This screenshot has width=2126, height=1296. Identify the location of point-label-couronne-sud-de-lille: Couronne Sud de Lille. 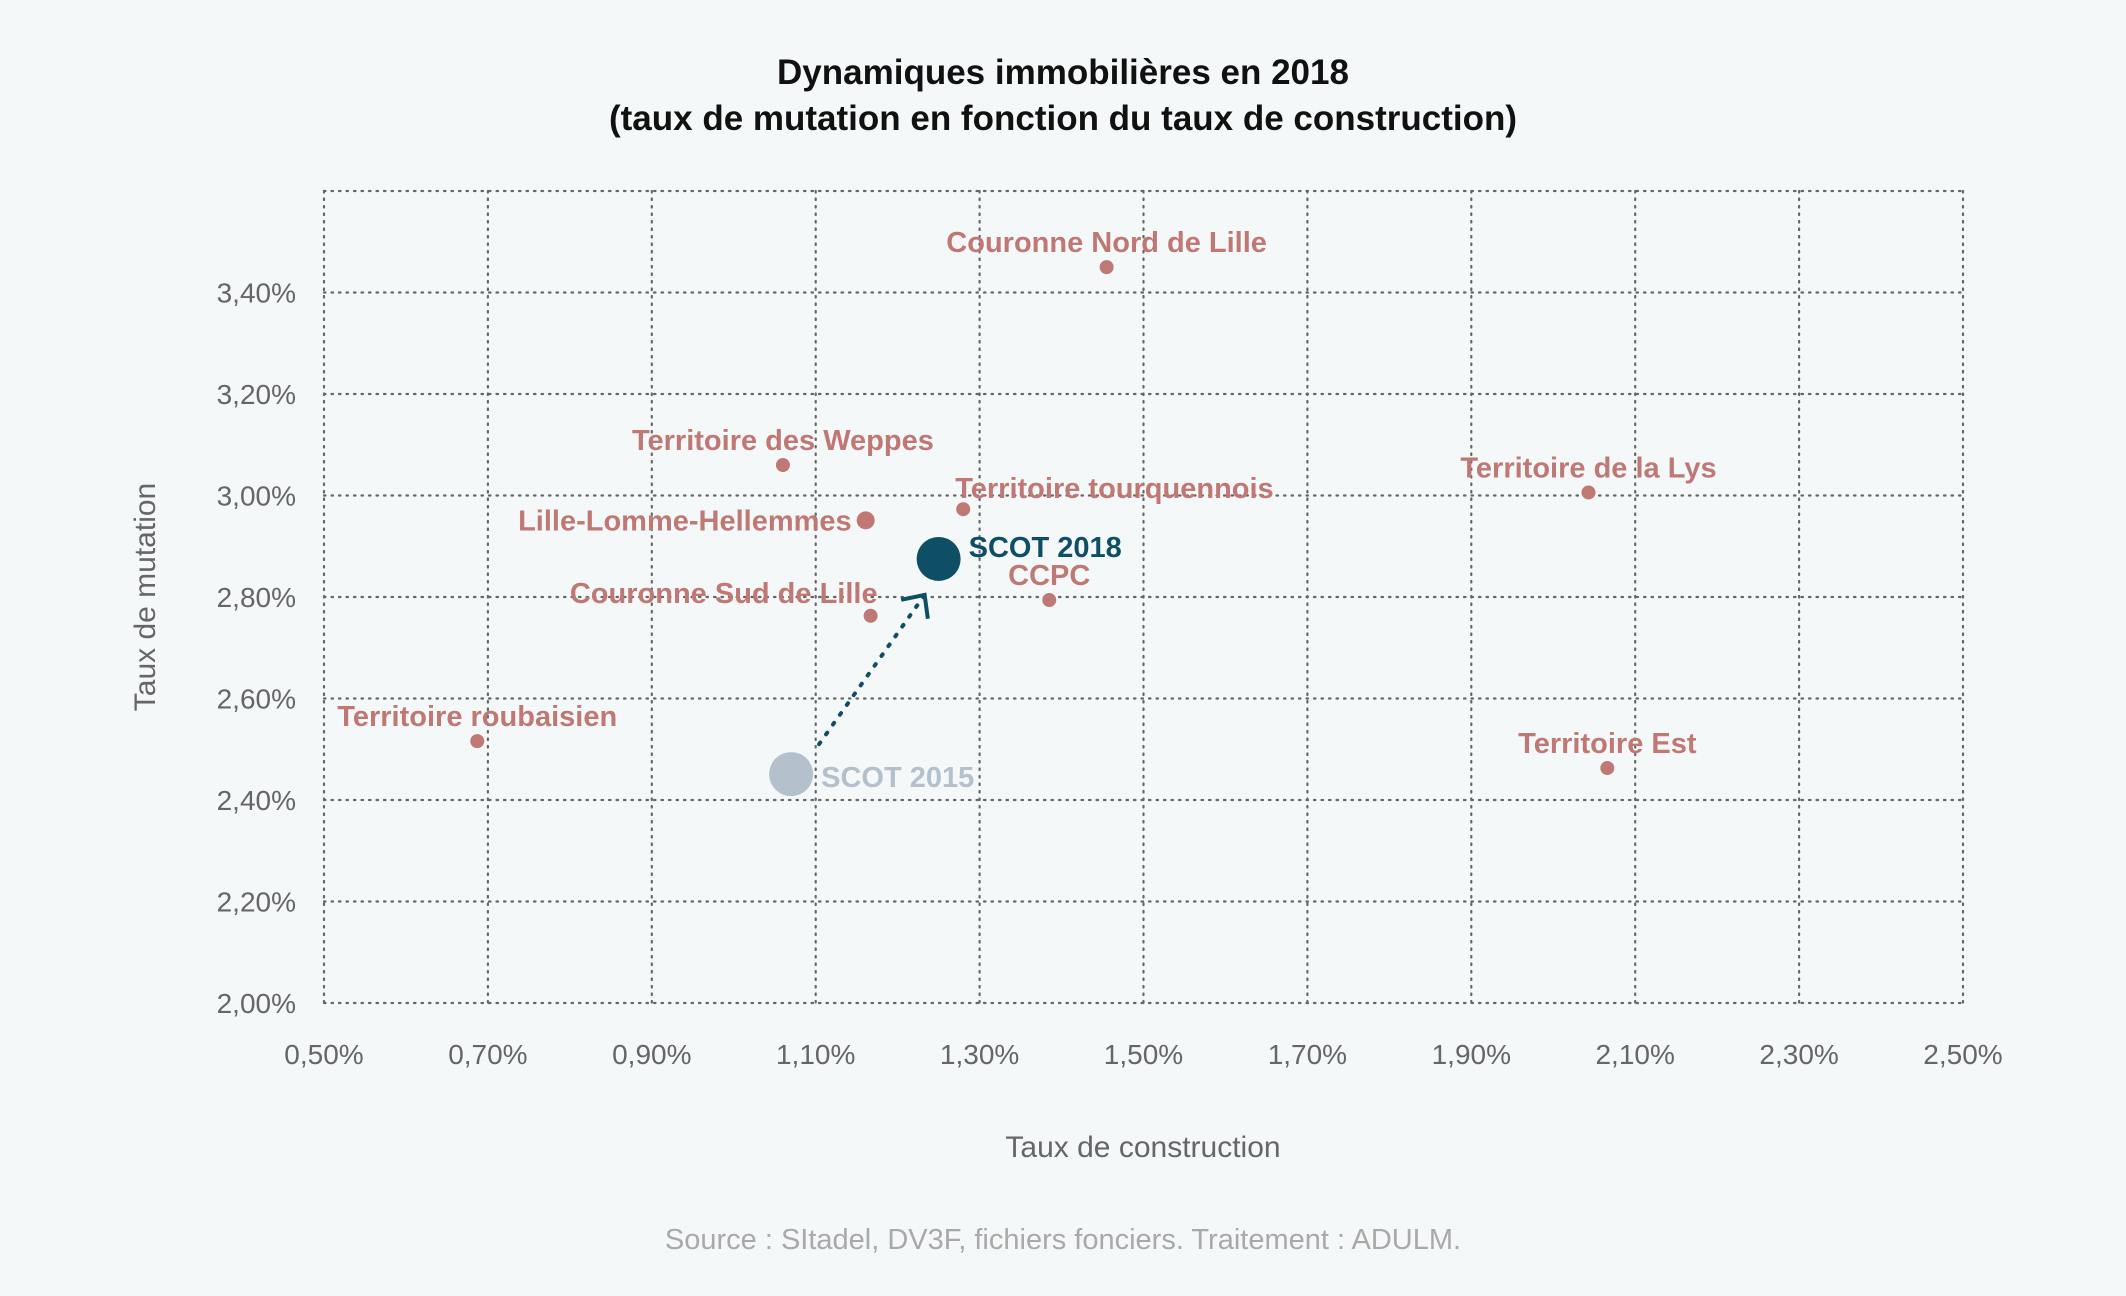
(724, 594).